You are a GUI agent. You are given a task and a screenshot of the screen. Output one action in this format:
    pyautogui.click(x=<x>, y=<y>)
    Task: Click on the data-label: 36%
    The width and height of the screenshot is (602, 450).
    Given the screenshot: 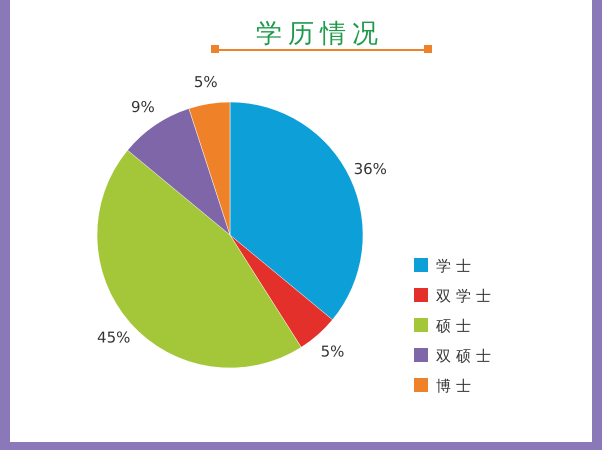 What is the action you would take?
    pyautogui.click(x=370, y=169)
    